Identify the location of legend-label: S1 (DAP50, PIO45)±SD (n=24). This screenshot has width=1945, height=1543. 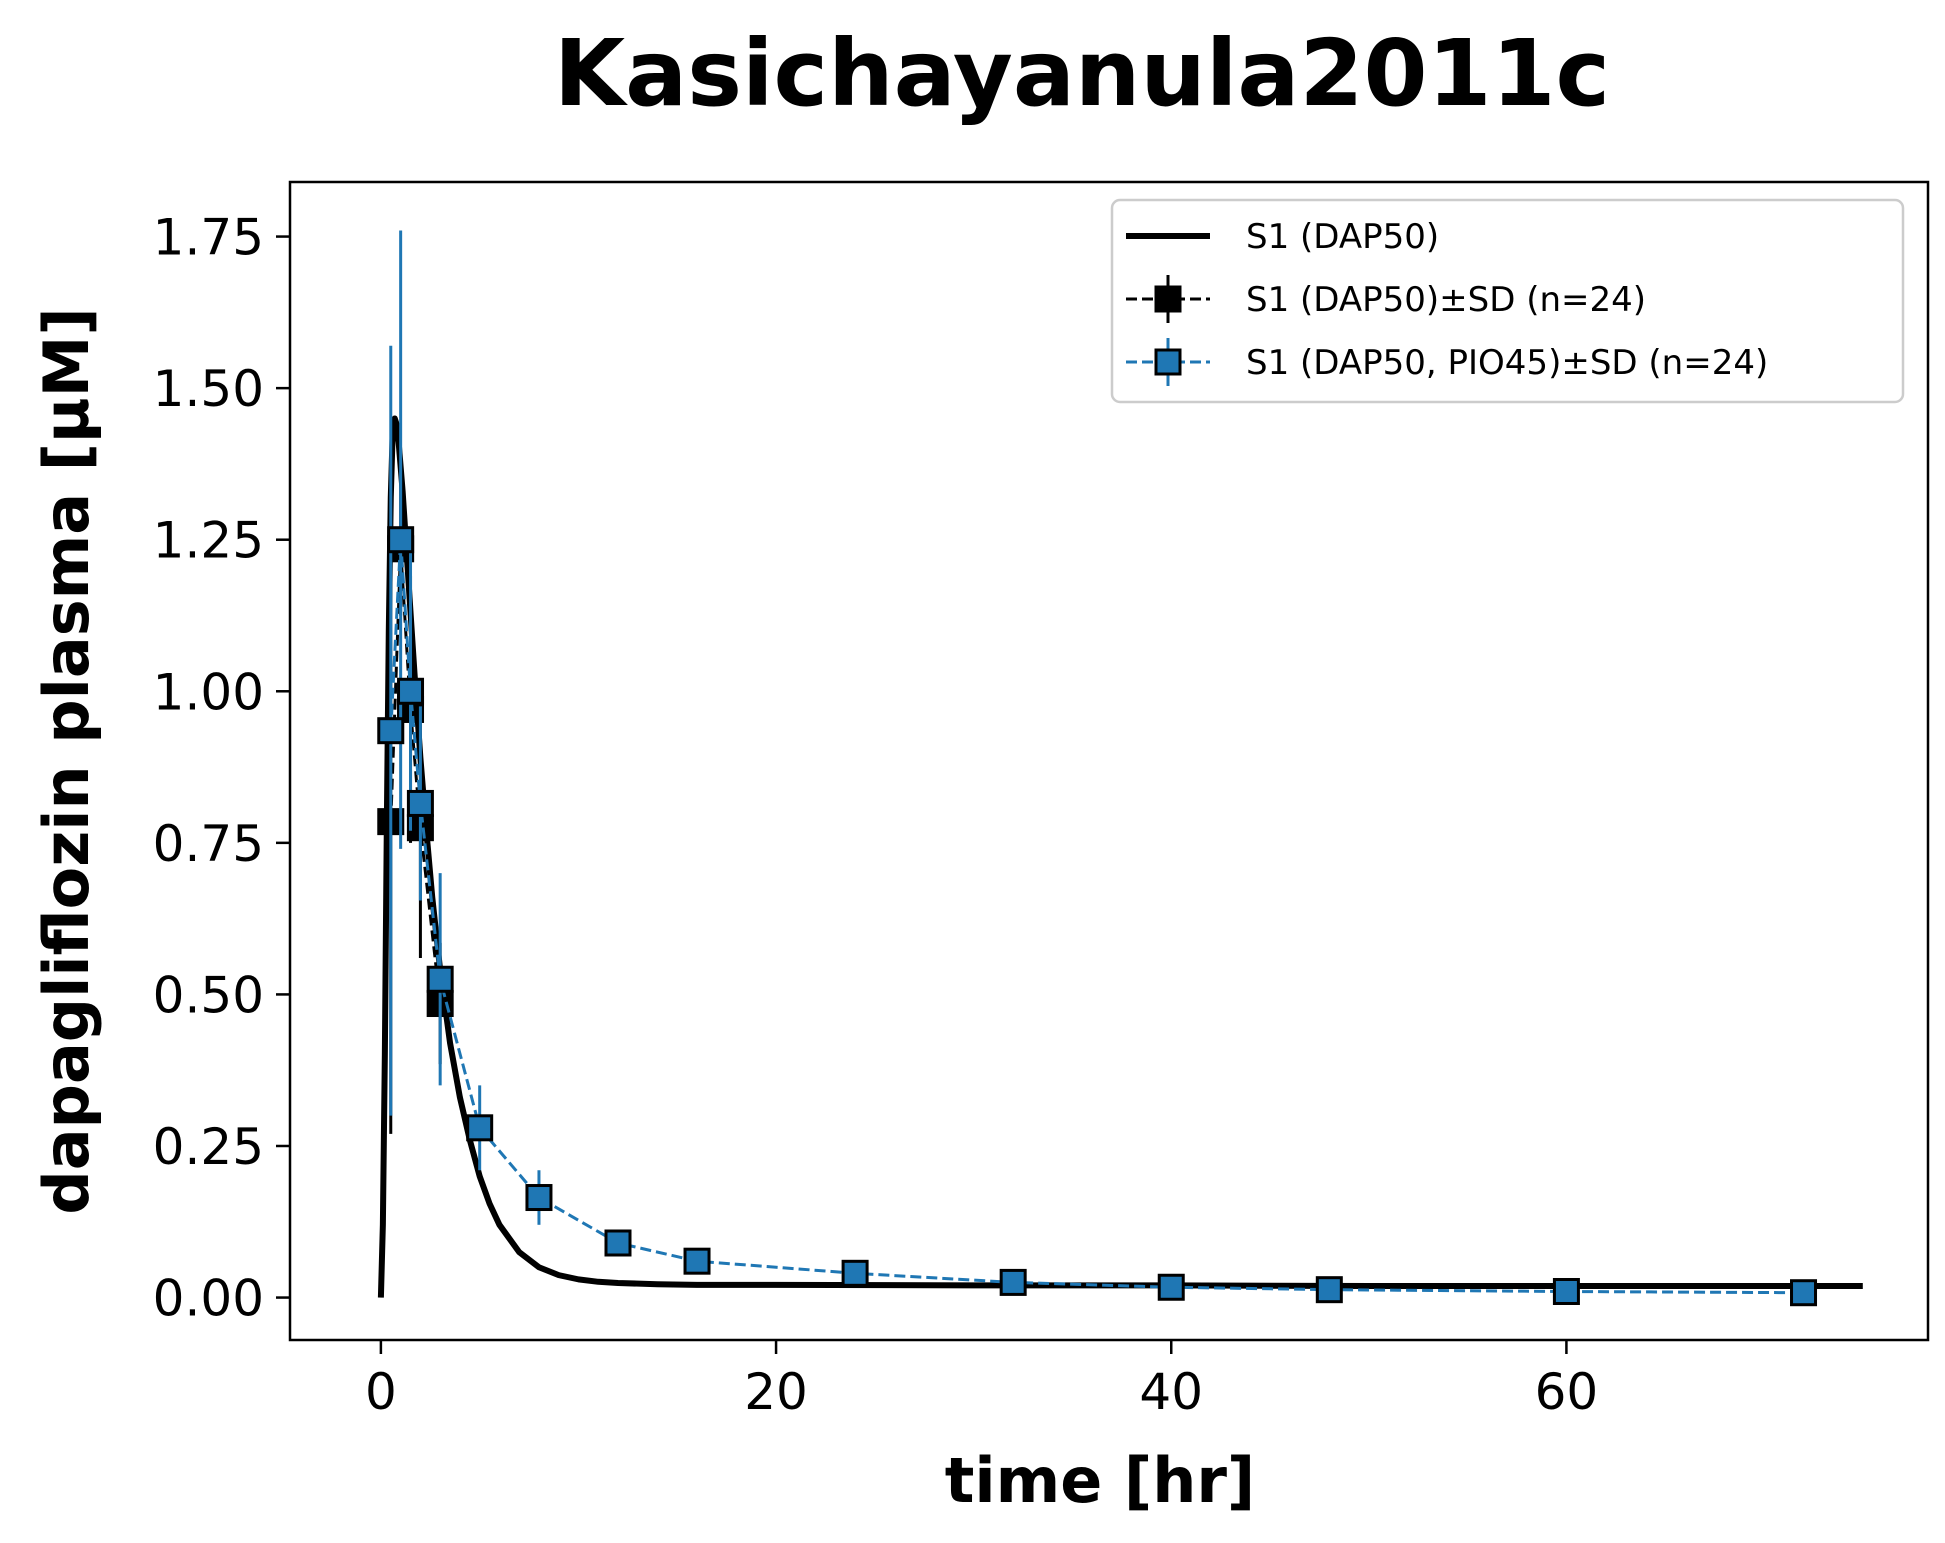
(1507, 363).